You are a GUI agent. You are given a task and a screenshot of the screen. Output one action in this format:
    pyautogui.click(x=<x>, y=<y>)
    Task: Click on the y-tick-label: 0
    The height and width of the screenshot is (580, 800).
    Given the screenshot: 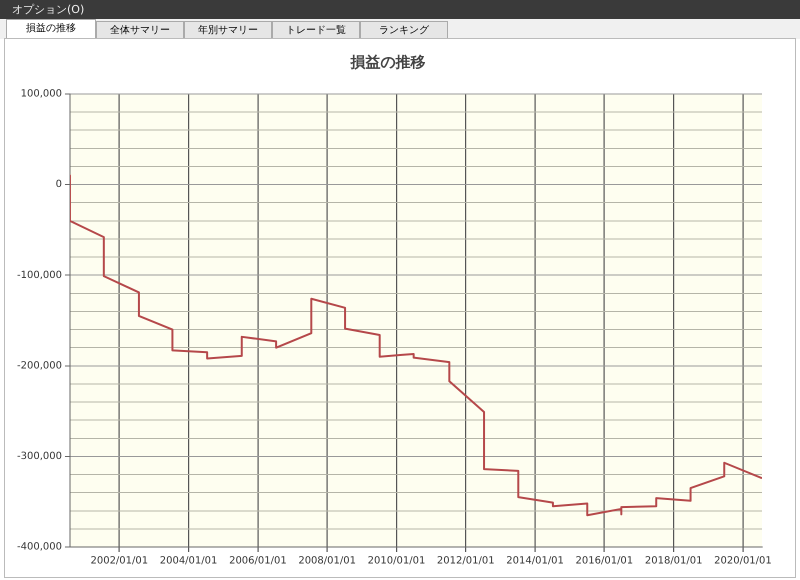 What is the action you would take?
    pyautogui.click(x=59, y=184)
    